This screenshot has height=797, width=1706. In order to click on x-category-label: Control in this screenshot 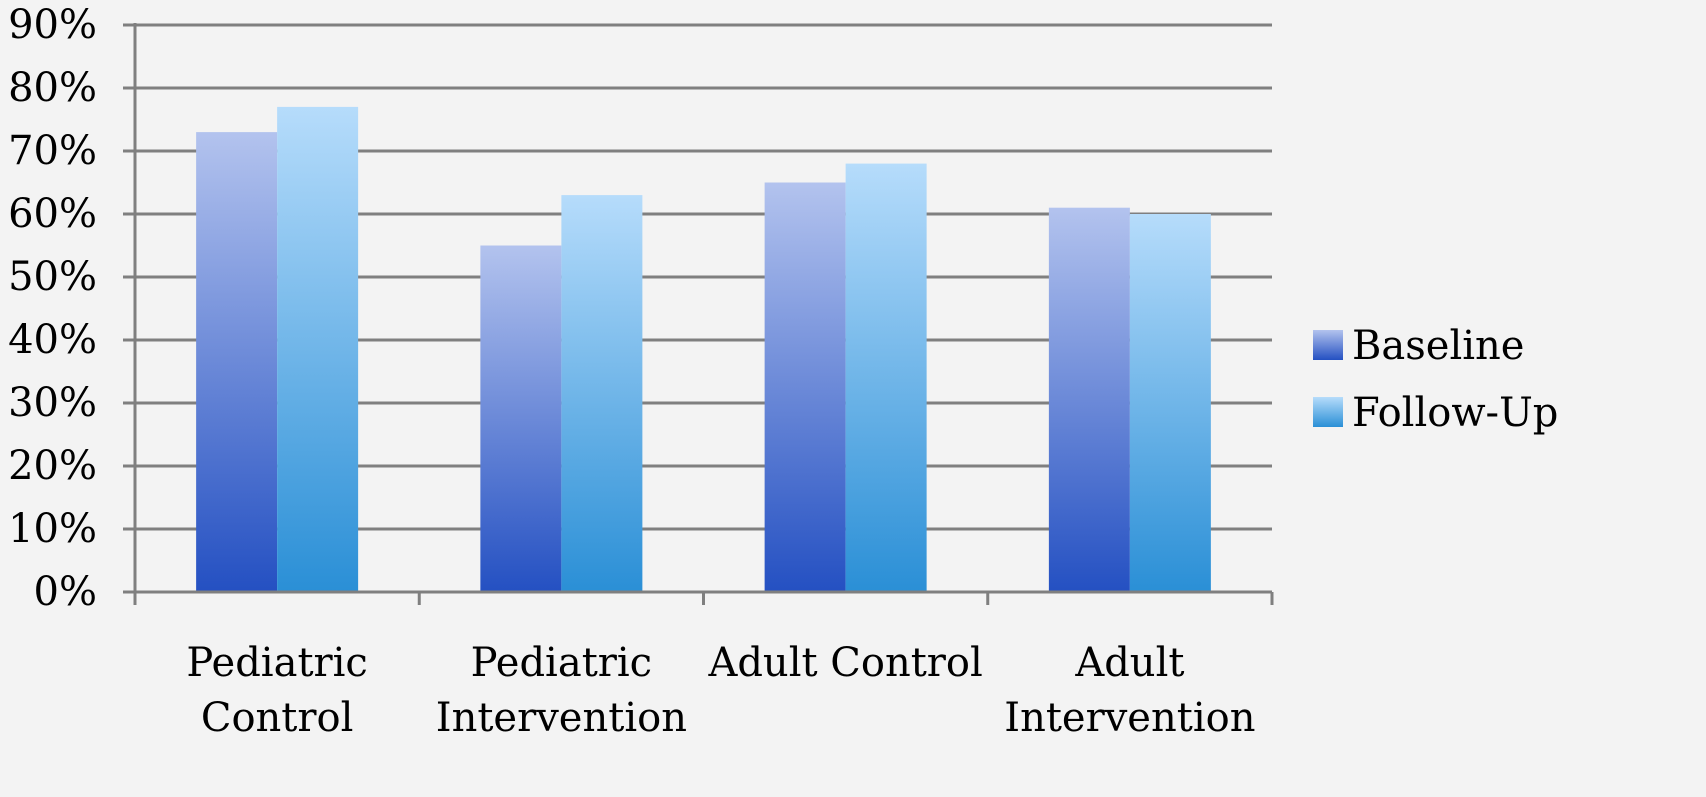, I will do `click(277, 718)`.